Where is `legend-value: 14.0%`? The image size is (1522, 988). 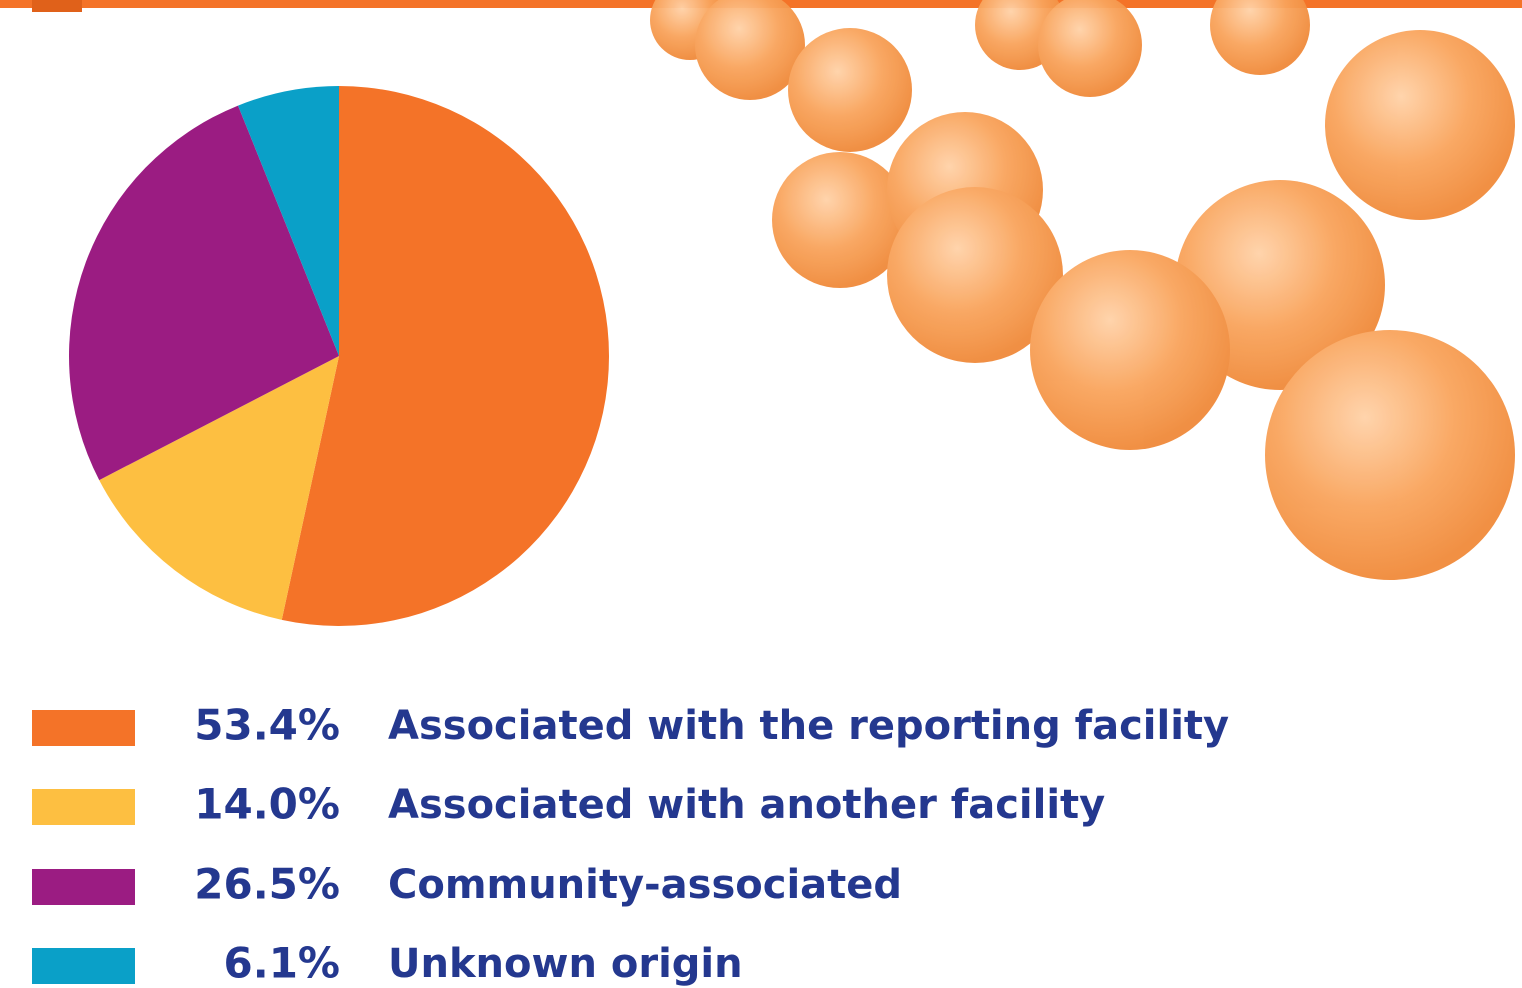 legend-value: 14.0% is located at coordinates (267, 804).